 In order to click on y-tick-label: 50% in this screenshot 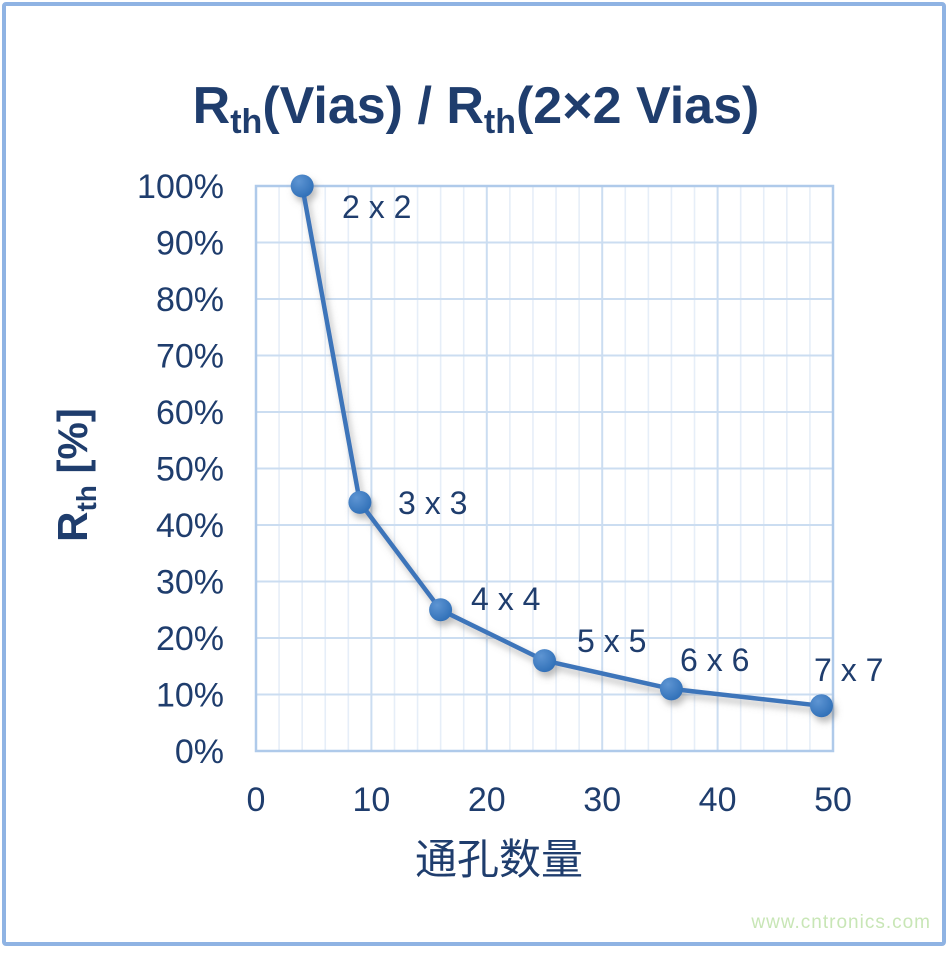, I will do `click(190, 470)`.